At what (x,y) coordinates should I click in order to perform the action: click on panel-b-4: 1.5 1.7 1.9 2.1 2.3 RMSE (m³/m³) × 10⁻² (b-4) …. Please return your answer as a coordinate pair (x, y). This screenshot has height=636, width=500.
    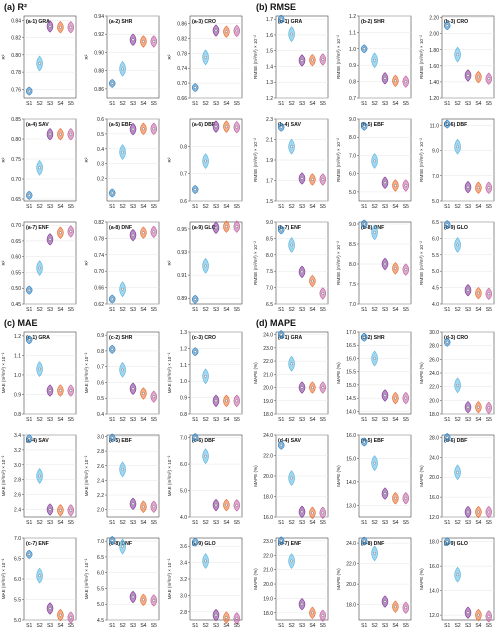
    Looking at the image, I should click on (291, 163).